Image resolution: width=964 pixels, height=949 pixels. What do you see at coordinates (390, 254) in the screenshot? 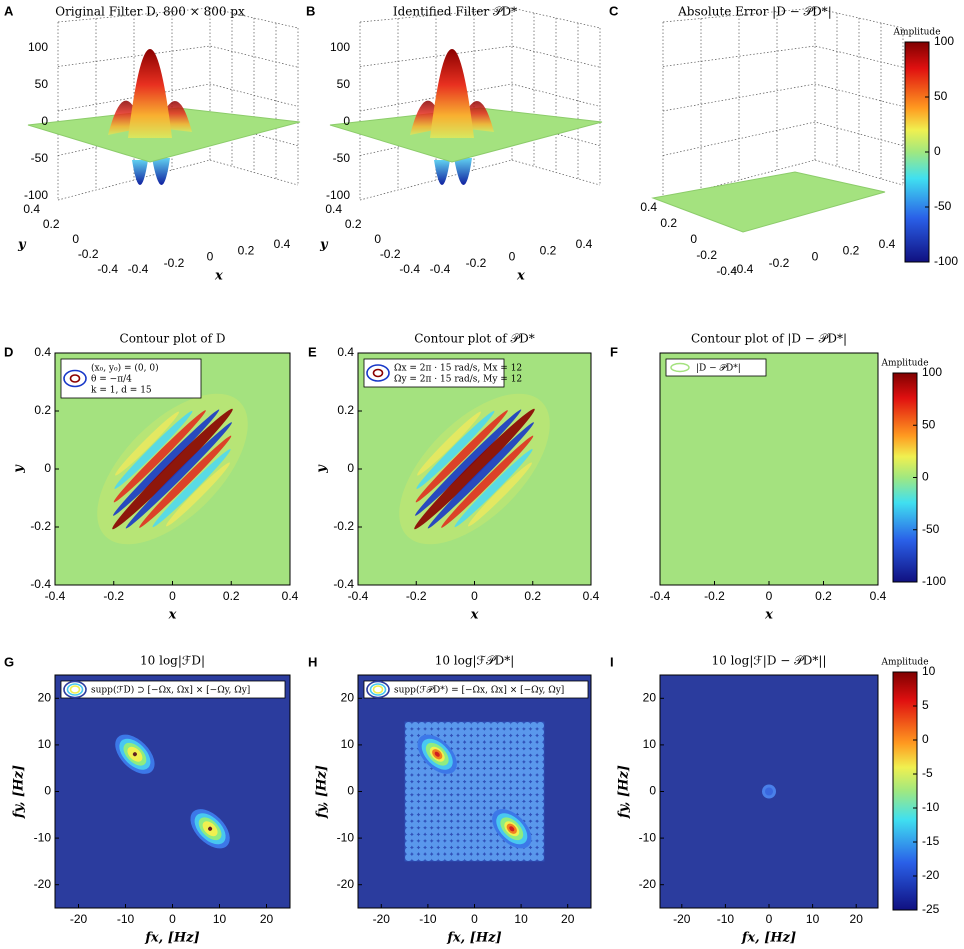
I see `y-tick-label: -0.2` at bounding box center [390, 254].